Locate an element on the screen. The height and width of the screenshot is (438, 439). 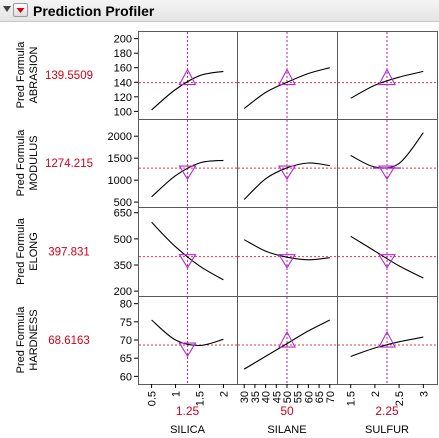
response-label-line2: MODULUS is located at coordinates (34, 162).